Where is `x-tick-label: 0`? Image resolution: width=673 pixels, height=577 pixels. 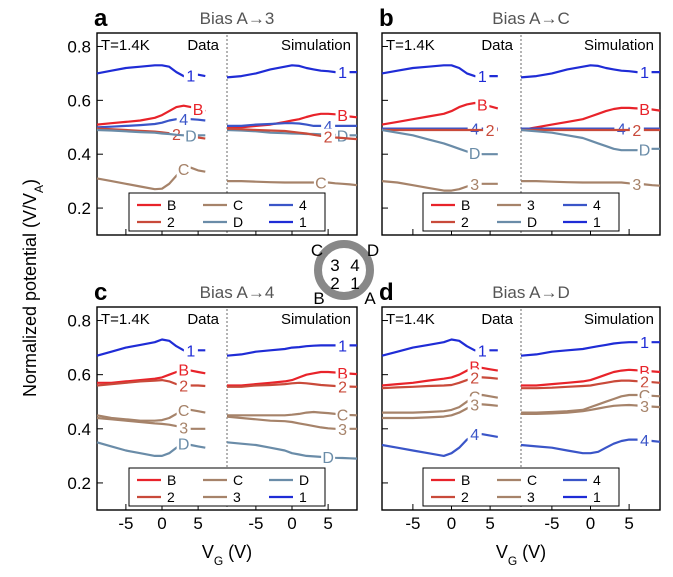 x-tick-label: 0 is located at coordinates (161, 523).